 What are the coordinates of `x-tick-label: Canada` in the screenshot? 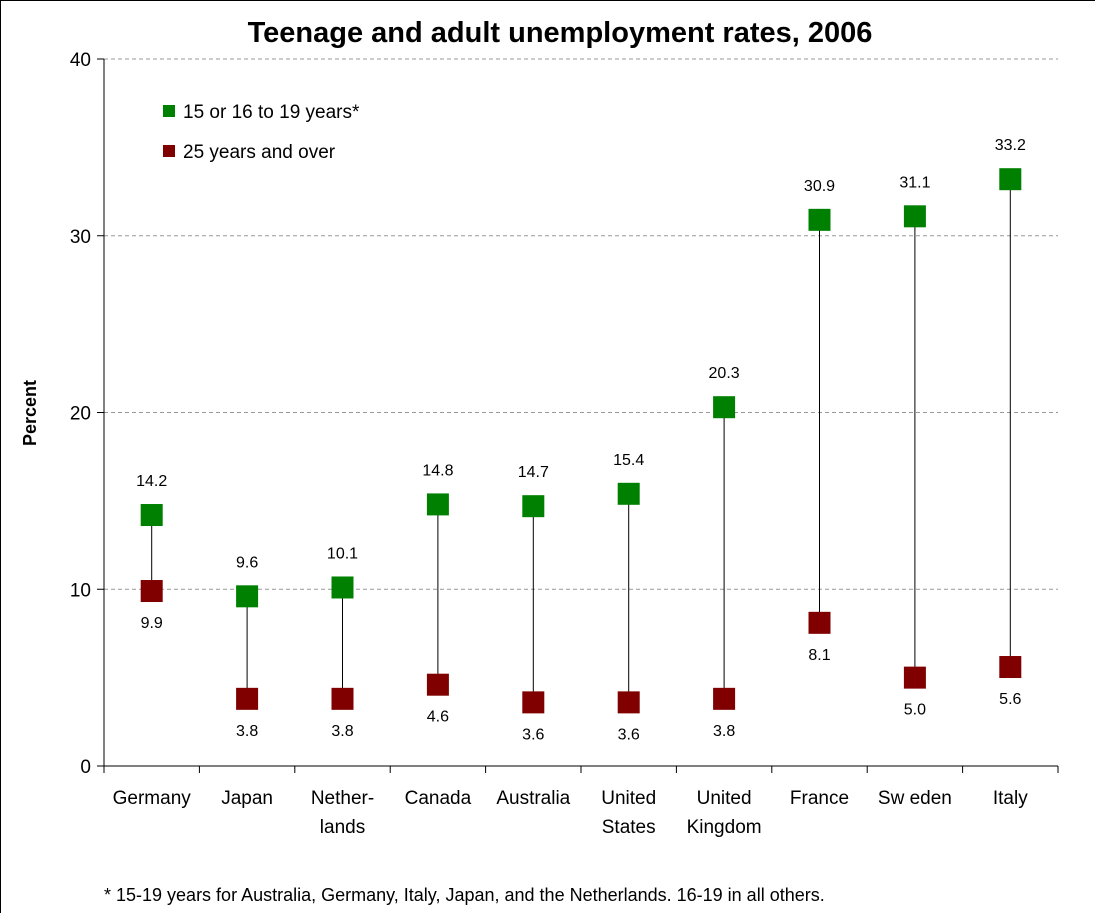 It's located at (438, 798).